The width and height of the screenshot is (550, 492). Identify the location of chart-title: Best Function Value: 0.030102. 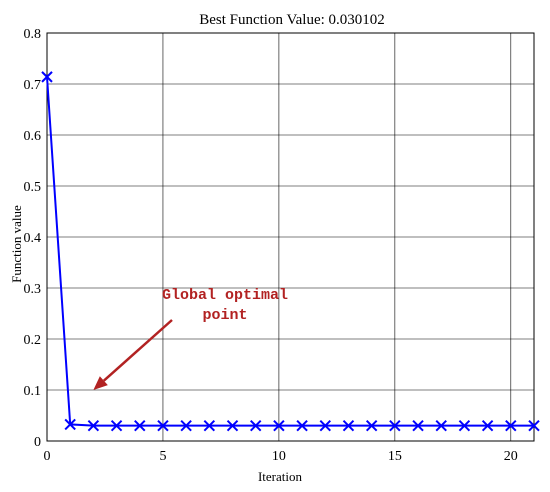
(292, 20).